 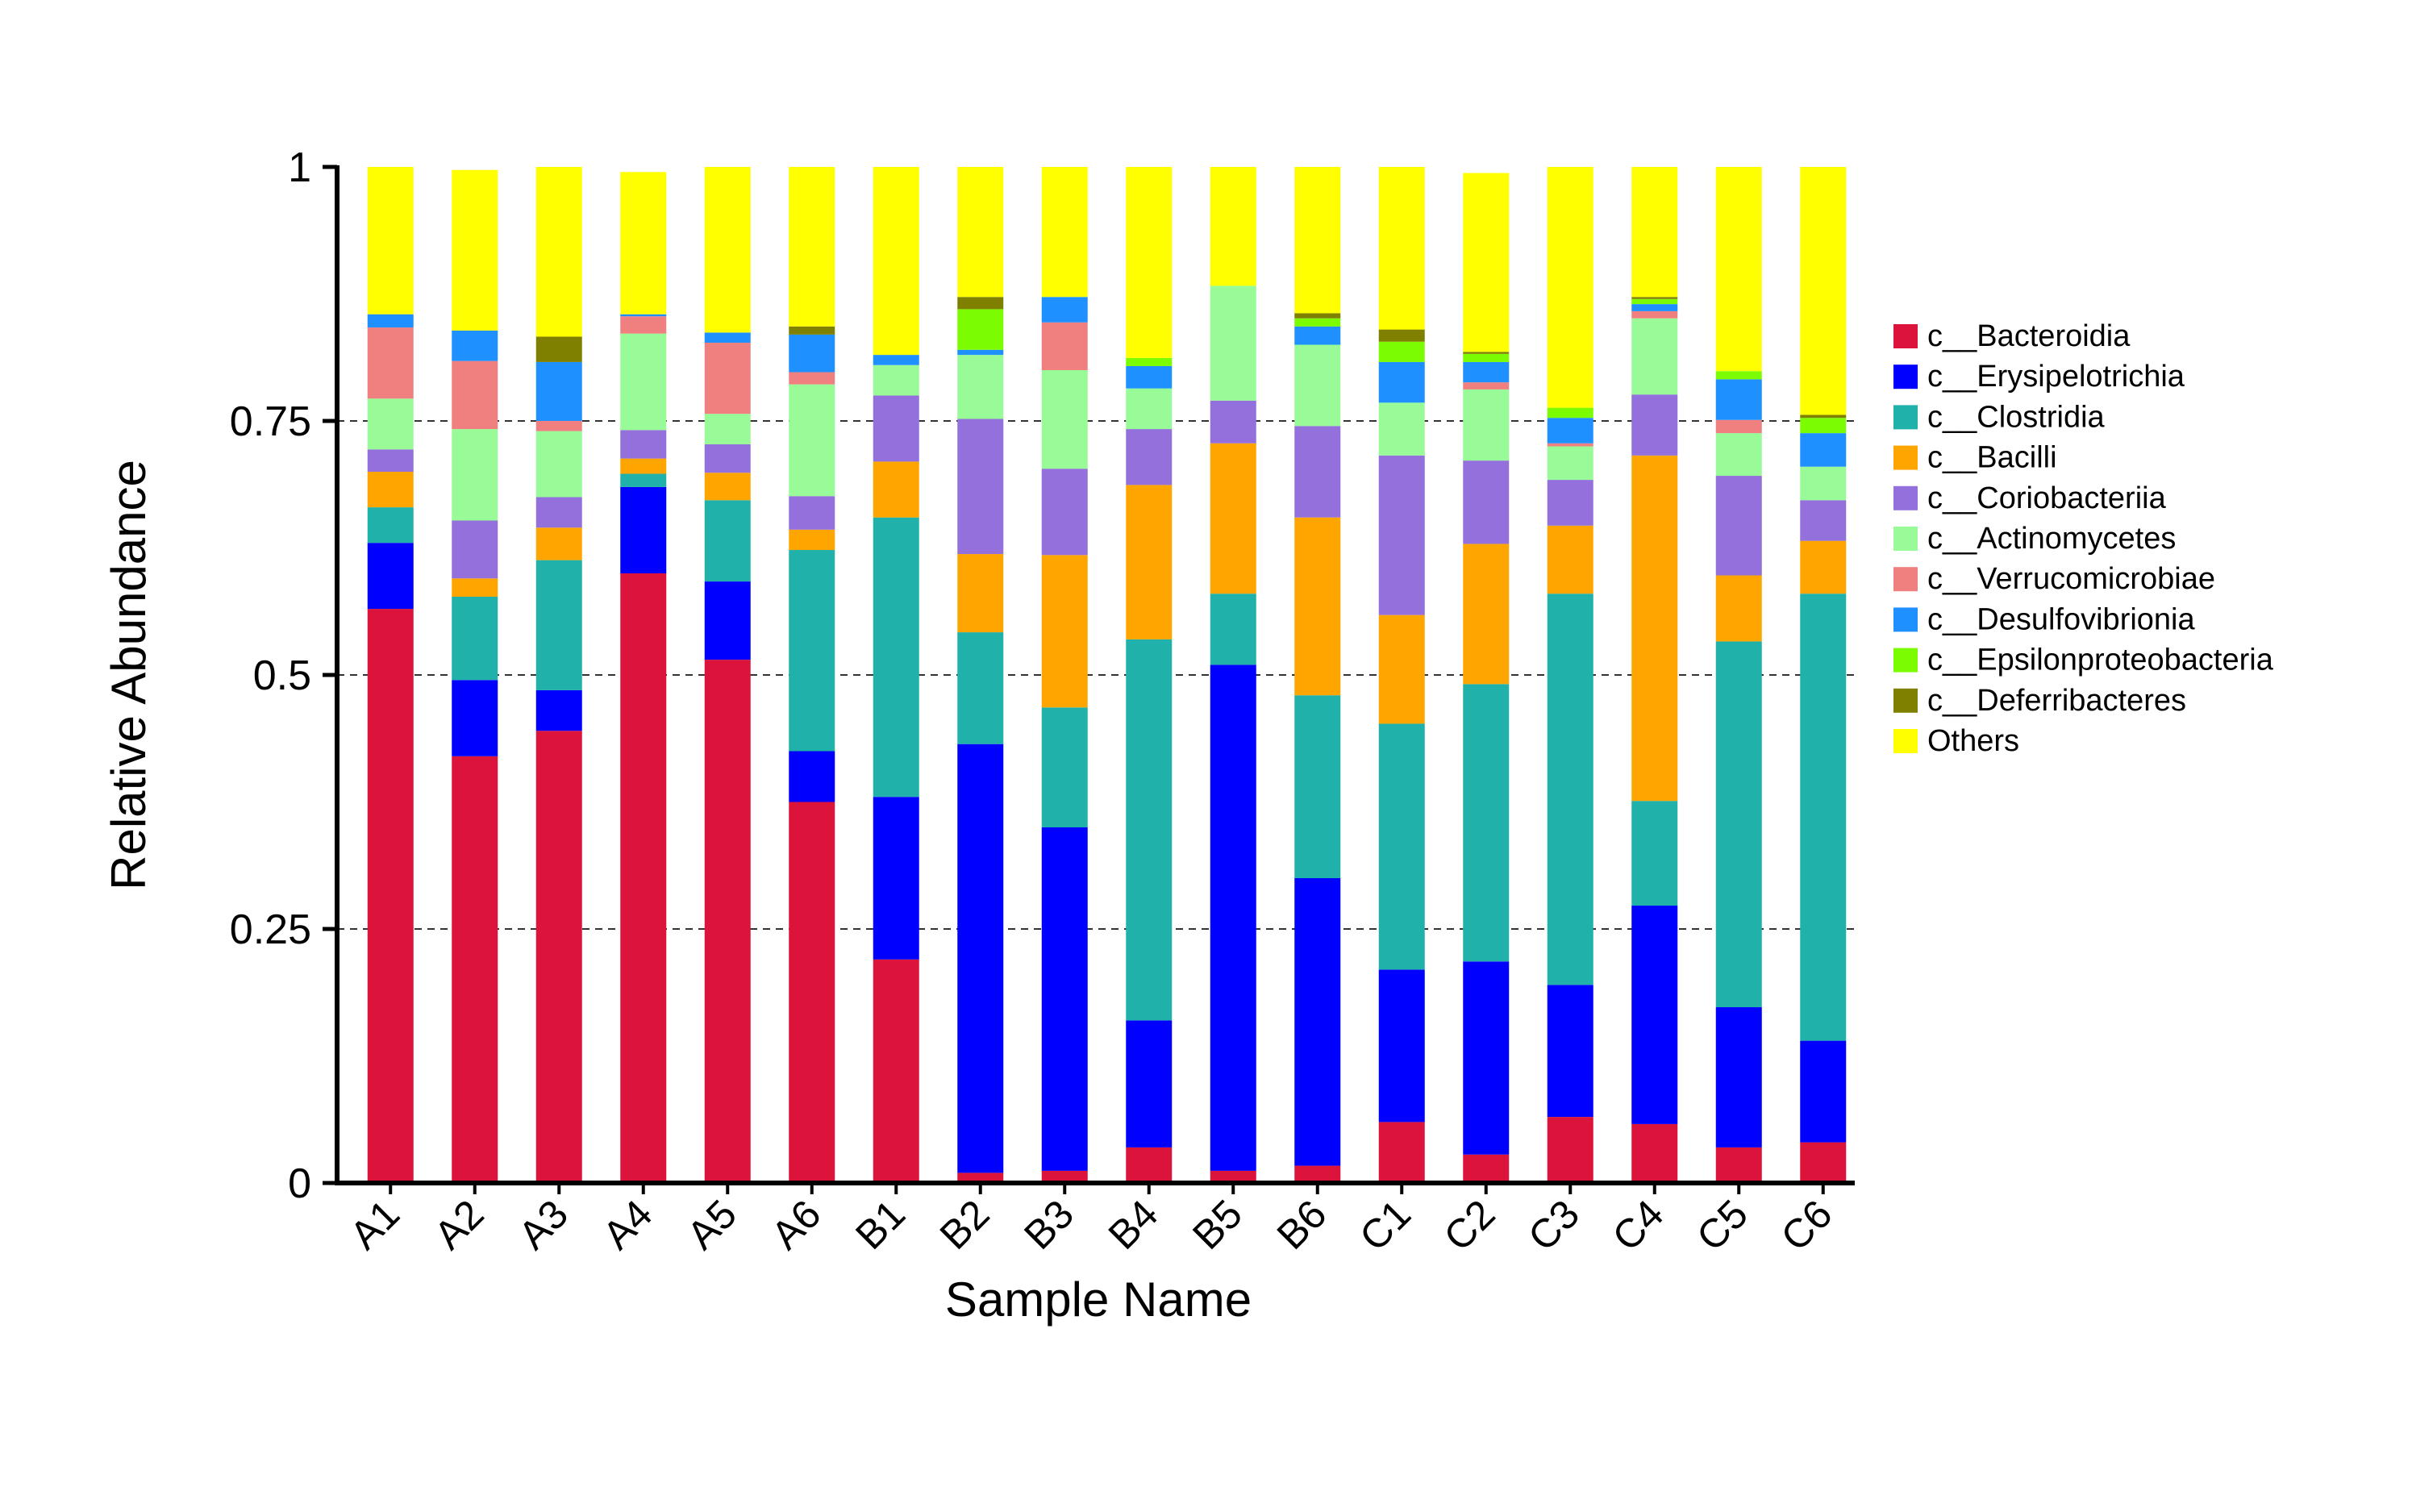 What do you see at coordinates (1638, 1225) in the screenshot?
I see `x-tick-label: C4` at bounding box center [1638, 1225].